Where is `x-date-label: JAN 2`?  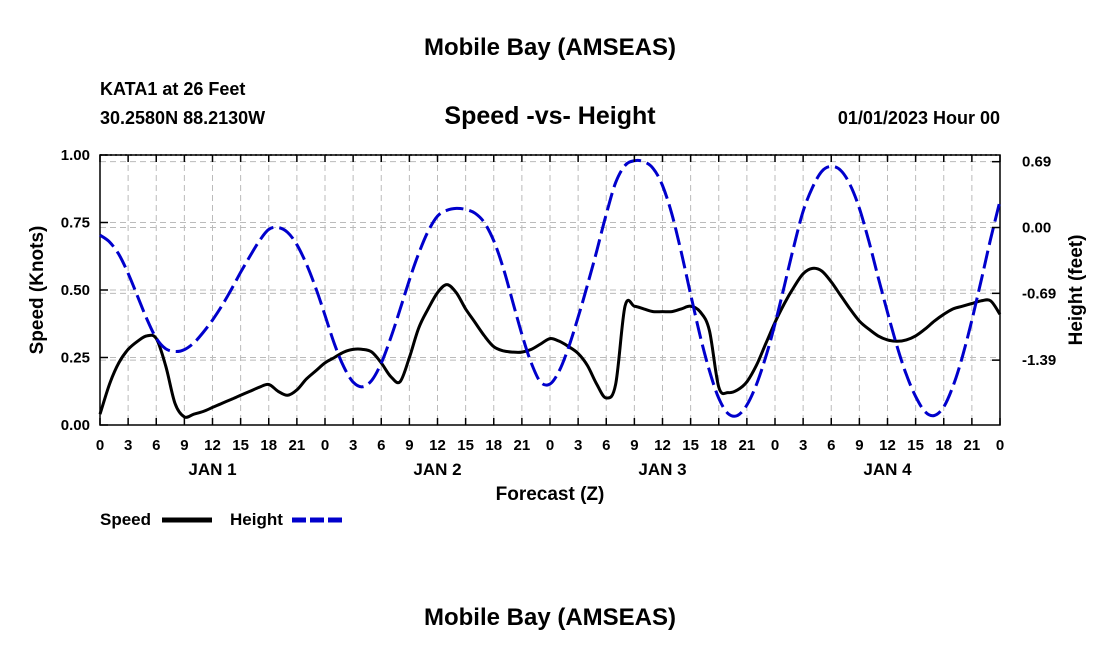
x-date-label: JAN 2 is located at coordinates (437, 469).